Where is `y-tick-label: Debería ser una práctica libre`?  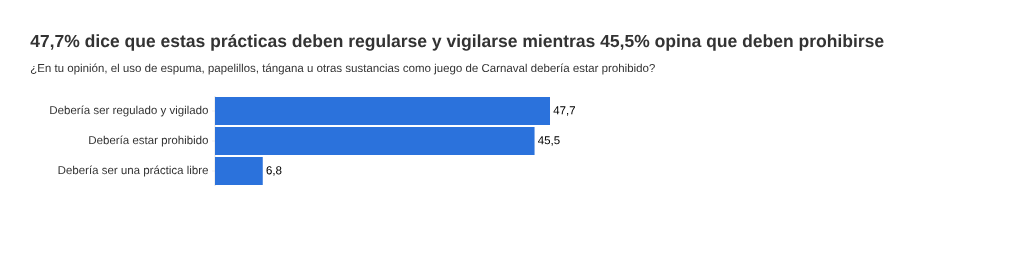
y-tick-label: Debería ser una práctica libre is located at coordinates (133, 171).